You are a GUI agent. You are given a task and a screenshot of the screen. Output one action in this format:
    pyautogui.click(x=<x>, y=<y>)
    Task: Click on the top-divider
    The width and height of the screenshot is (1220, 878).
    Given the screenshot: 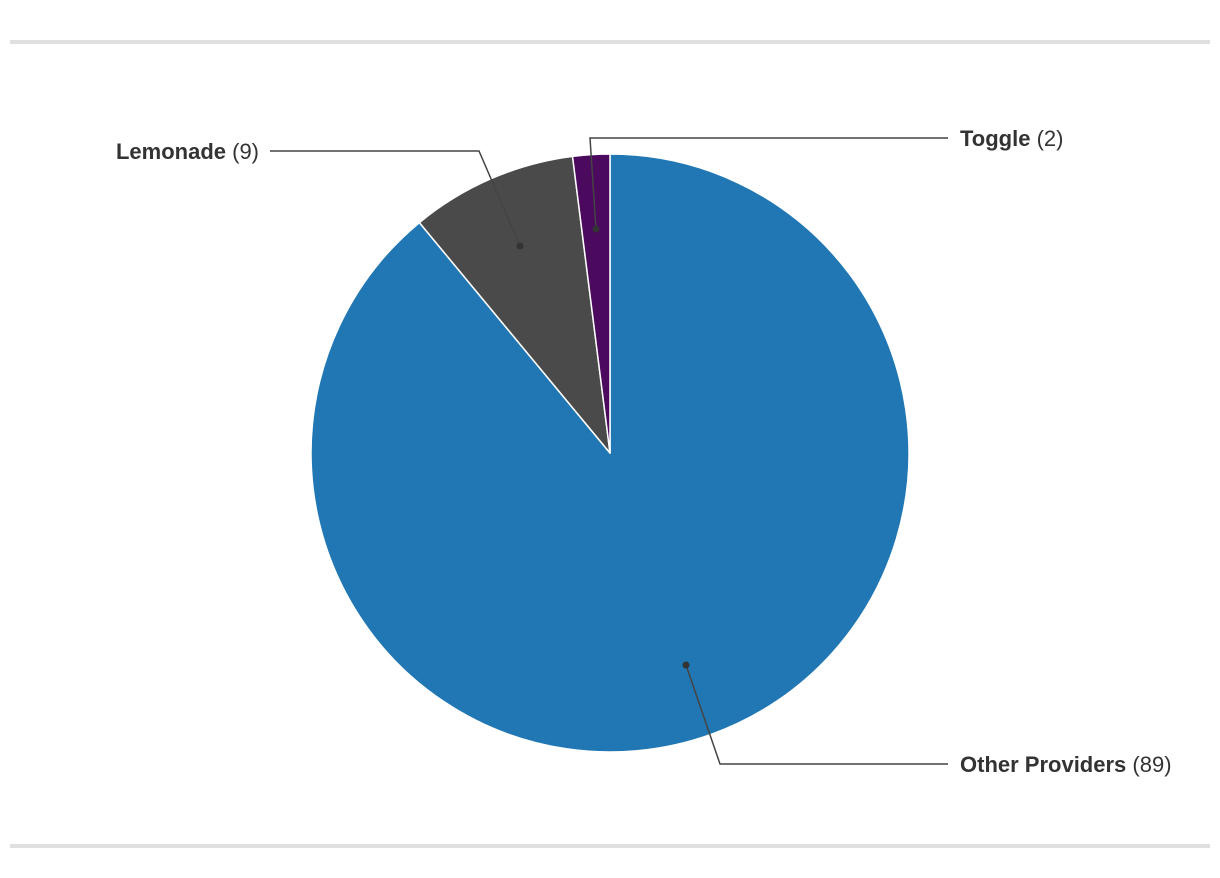 What is the action you would take?
    pyautogui.click(x=610, y=42)
    